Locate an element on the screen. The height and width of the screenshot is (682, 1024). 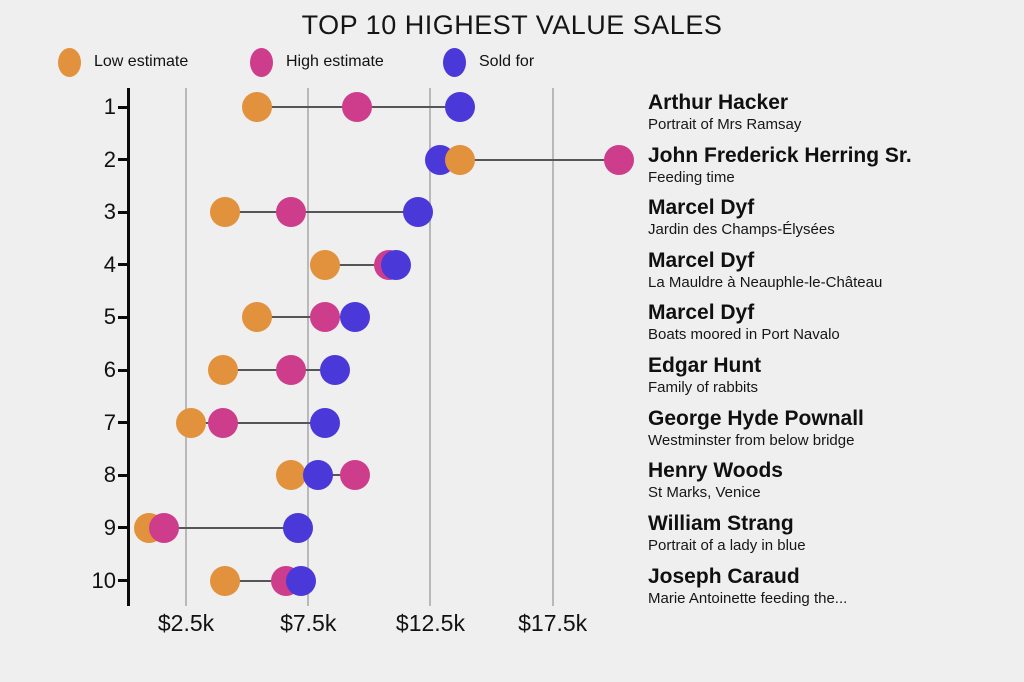
row-number: 5 is located at coordinates (109, 317).